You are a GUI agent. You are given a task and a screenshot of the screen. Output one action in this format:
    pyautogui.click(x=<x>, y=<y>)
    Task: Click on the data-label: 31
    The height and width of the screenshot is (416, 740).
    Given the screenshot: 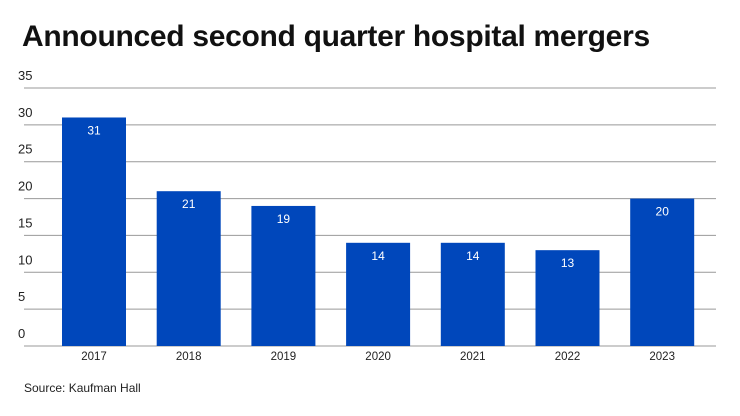 What is the action you would take?
    pyautogui.click(x=94, y=130)
    